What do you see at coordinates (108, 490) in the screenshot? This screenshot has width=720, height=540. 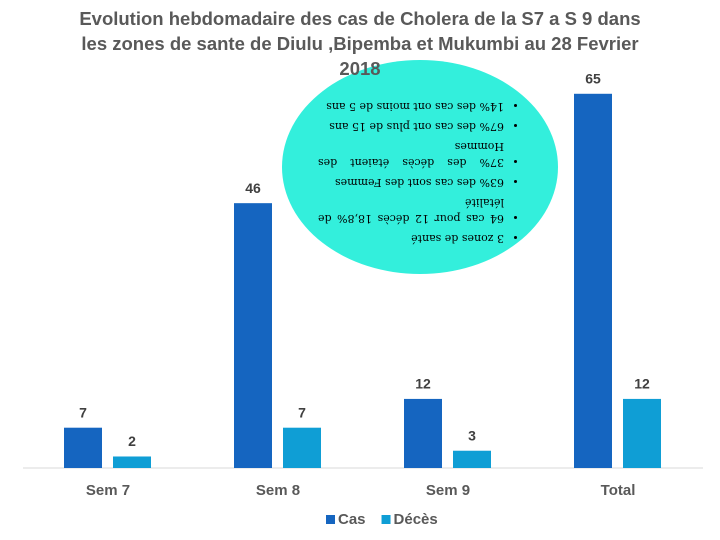 I see `x-tick-label: Sem 7` at bounding box center [108, 490].